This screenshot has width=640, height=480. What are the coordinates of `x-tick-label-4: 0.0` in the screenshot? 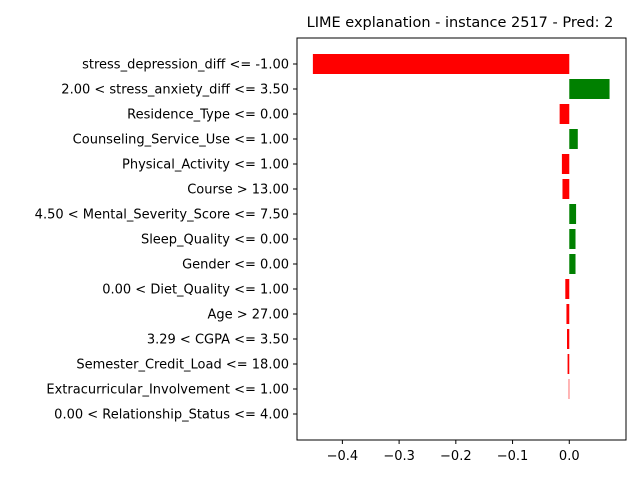 It's located at (569, 456).